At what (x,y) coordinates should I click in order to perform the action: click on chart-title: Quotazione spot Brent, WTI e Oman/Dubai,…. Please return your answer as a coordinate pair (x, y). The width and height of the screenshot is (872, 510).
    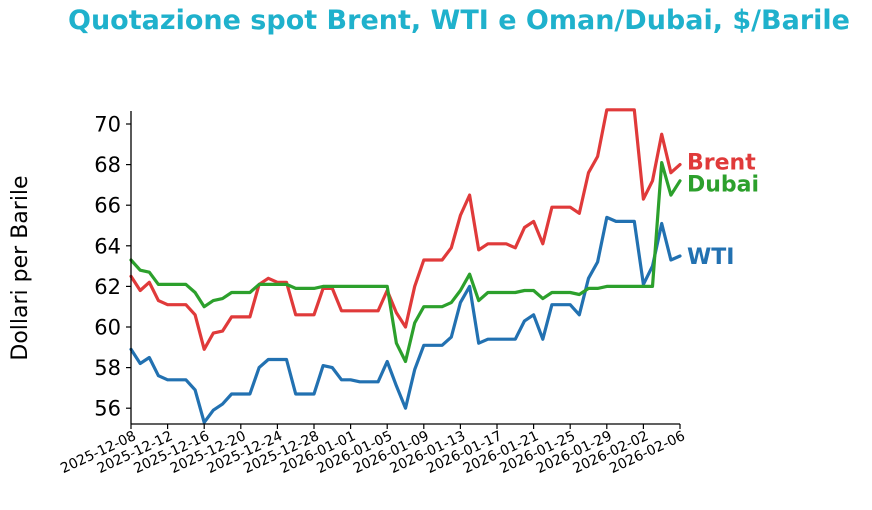
    Looking at the image, I should click on (459, 20).